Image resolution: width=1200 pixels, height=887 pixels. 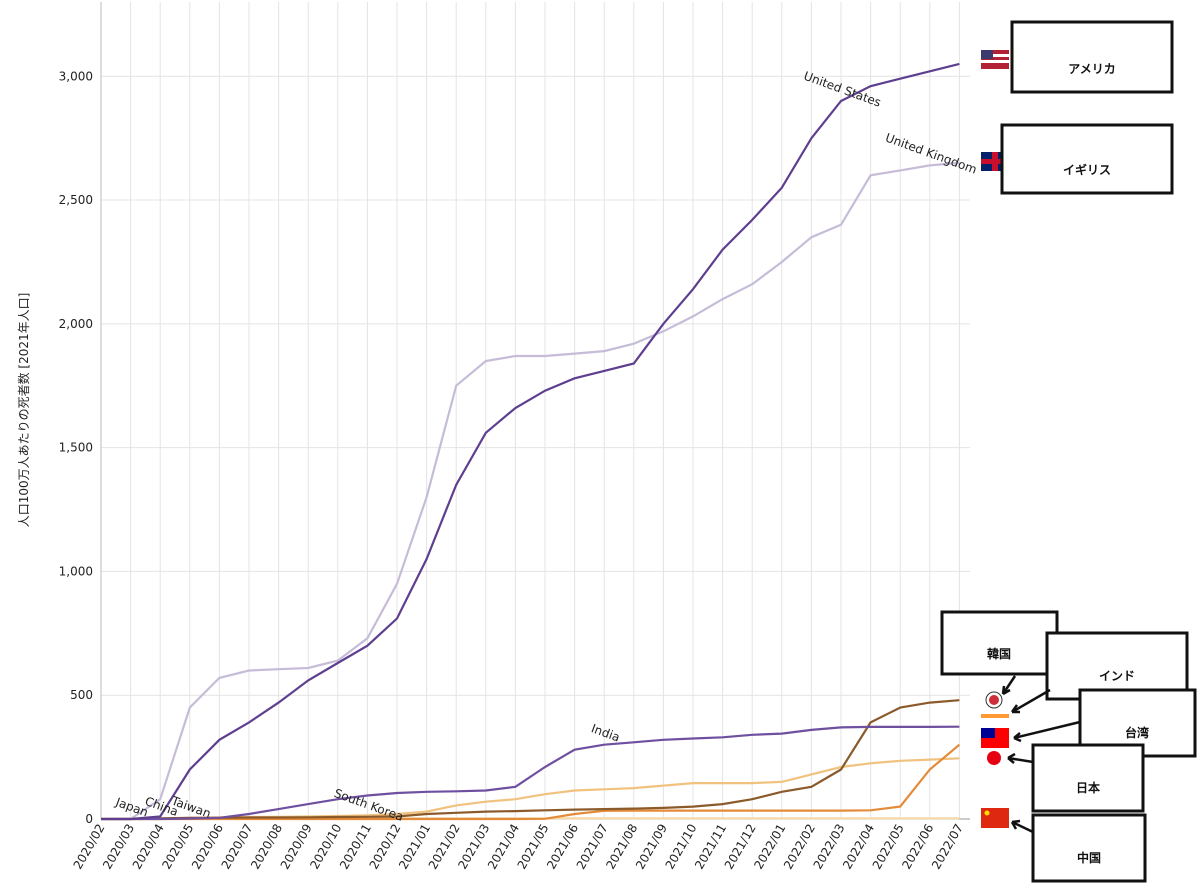 I want to click on annotation: 台湾, so click(x=1137, y=732).